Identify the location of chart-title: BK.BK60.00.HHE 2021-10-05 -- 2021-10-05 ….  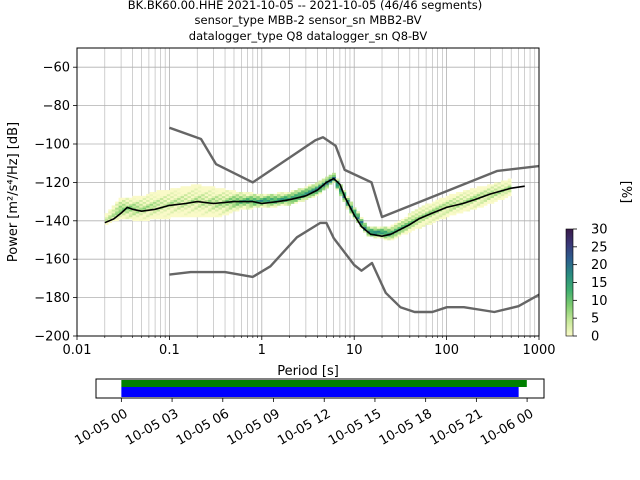
(305, 21).